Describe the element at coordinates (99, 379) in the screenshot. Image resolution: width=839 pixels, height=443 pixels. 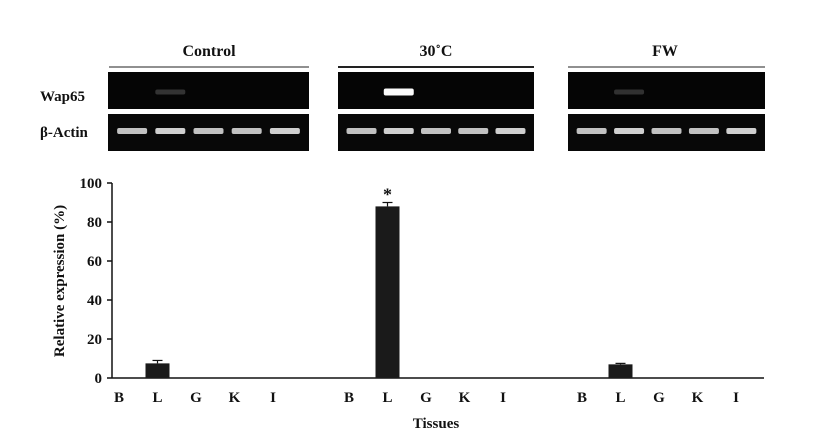
I see `y-tick-label: 0` at that location.